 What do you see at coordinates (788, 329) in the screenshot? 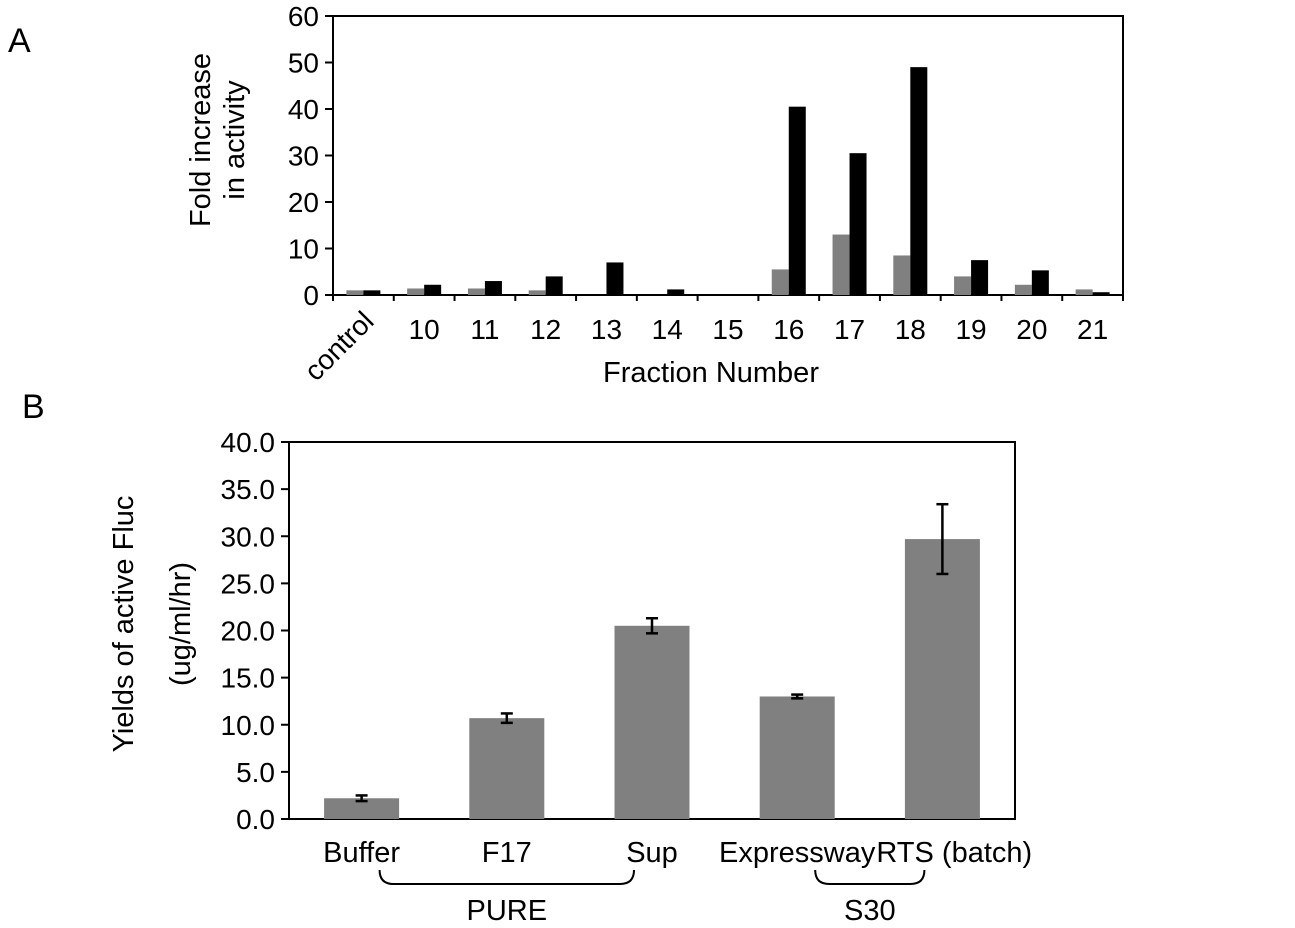
I see `chart-a-x-tick-label: 16` at bounding box center [788, 329].